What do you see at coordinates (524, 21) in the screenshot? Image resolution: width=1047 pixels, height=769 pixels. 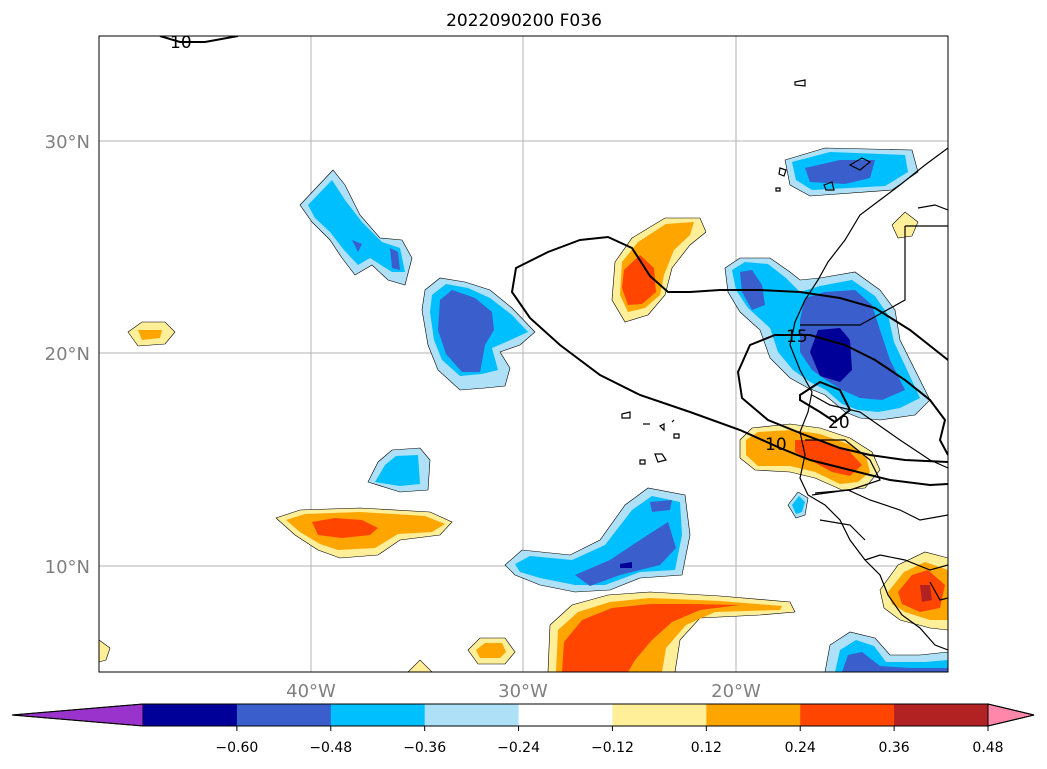 I see `figure-title: 2022090200 F036` at bounding box center [524, 21].